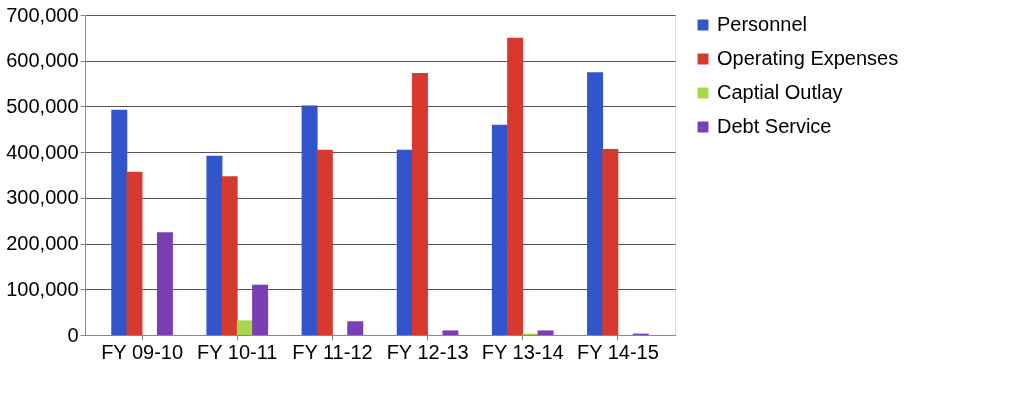 The height and width of the screenshot is (402, 1011). I want to click on x-tick-label: FY 09-10, so click(142, 351).